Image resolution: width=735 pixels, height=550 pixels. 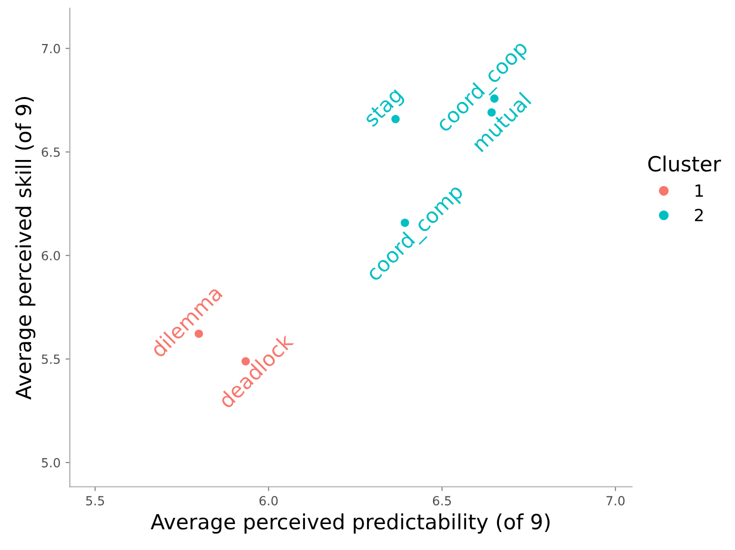 What do you see at coordinates (51, 463) in the screenshot?
I see `y-tick-label: 5.0` at bounding box center [51, 463].